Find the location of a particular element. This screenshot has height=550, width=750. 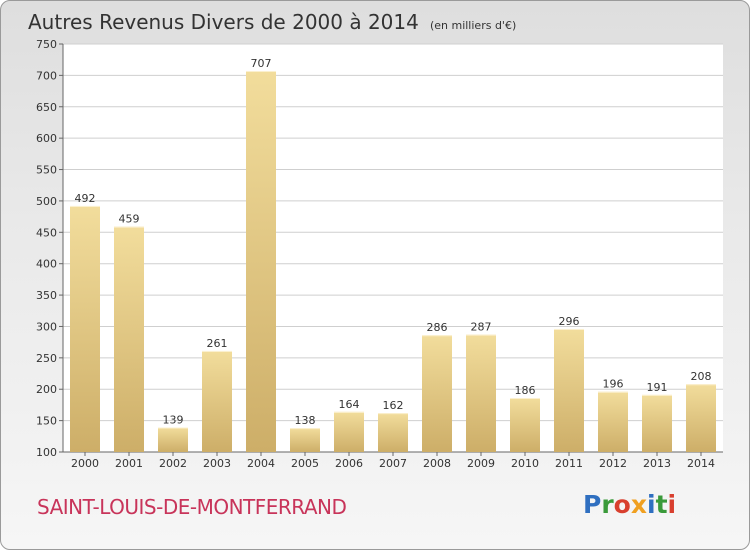

chart-title-unit: (en milliers d'€) is located at coordinates (473, 25).